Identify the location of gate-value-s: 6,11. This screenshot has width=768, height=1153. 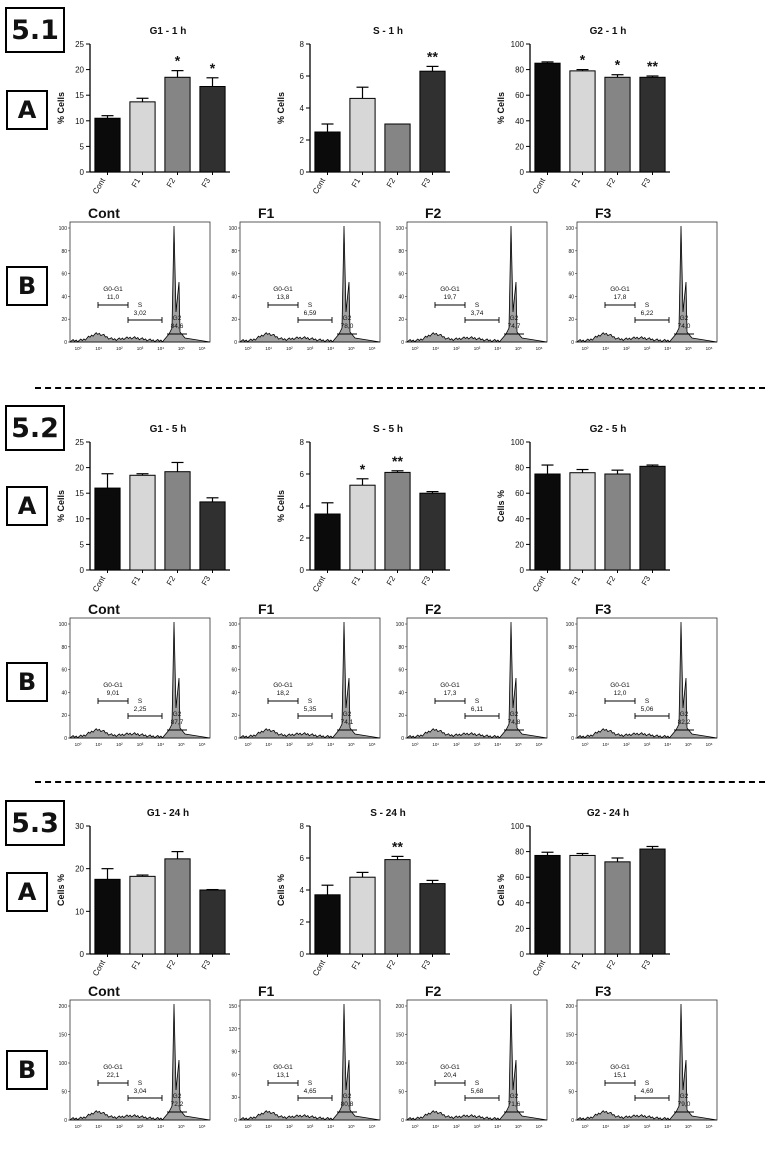
(477, 709).